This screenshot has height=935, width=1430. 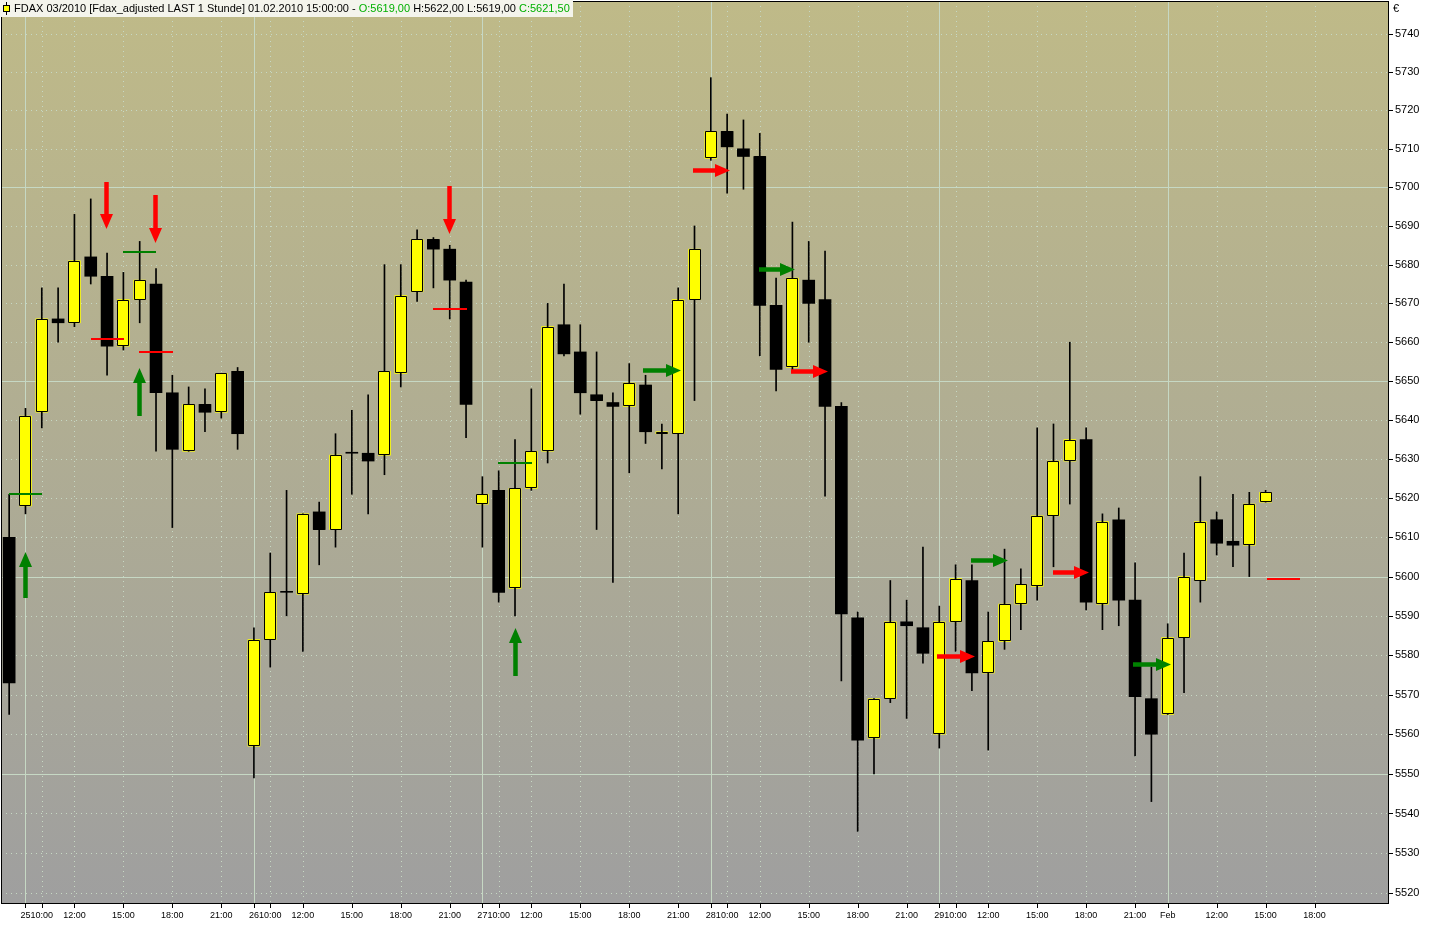 What do you see at coordinates (1407, 224) in the screenshot?
I see `y-tick-label: 5690` at bounding box center [1407, 224].